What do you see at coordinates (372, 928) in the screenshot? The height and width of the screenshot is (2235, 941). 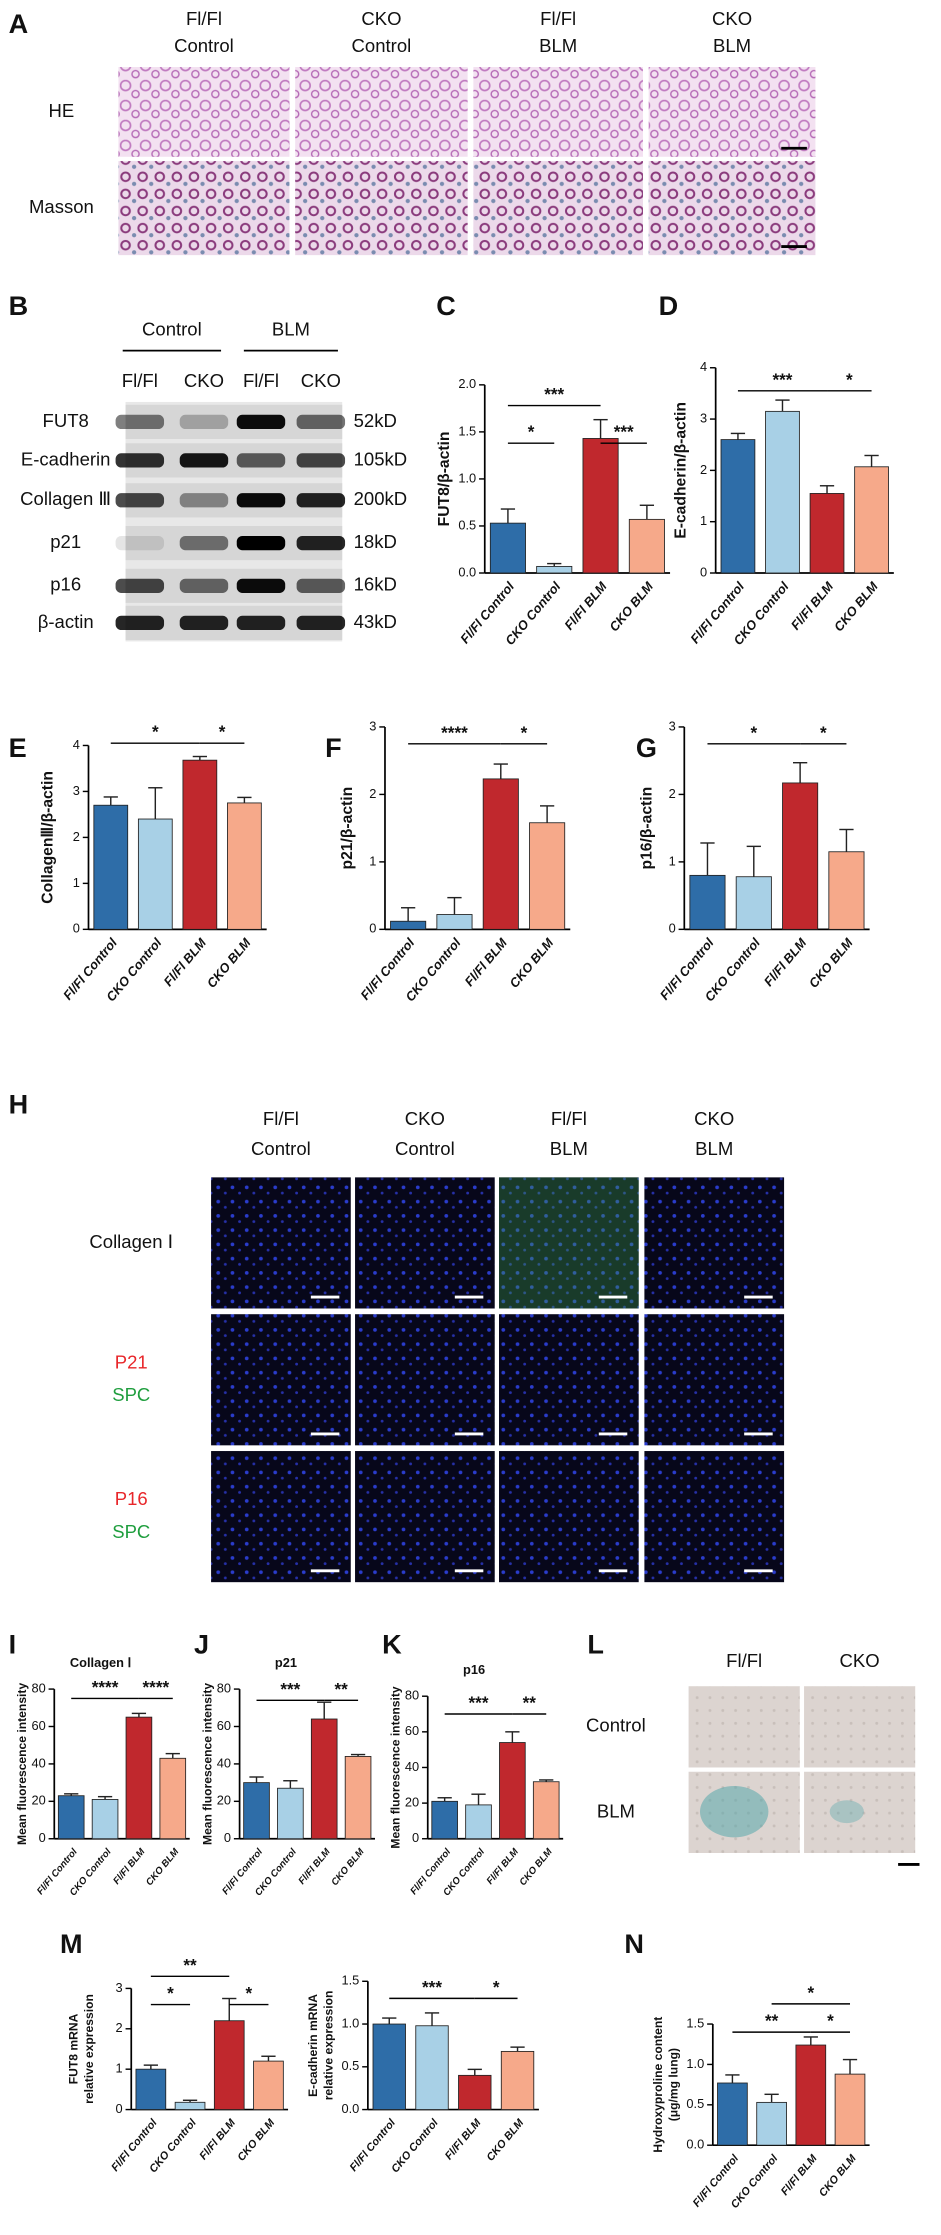 I see `y-tick-label: 0` at bounding box center [372, 928].